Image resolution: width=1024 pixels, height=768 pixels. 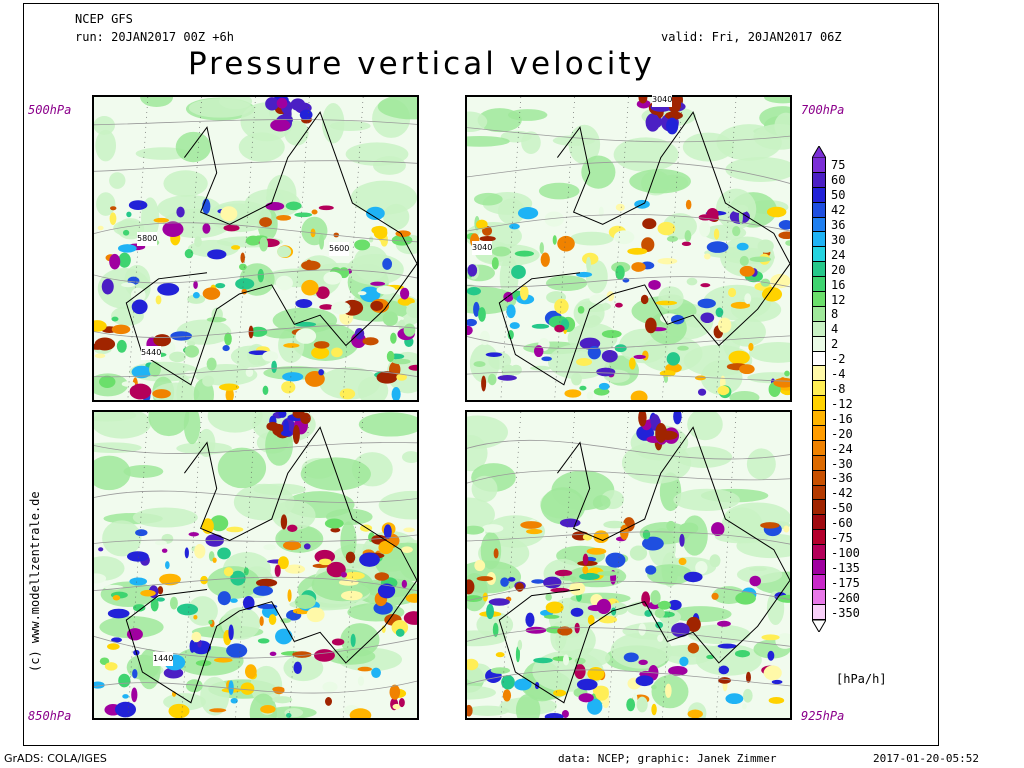 I want to click on level-label-850: 850hPa, so click(x=50, y=716).